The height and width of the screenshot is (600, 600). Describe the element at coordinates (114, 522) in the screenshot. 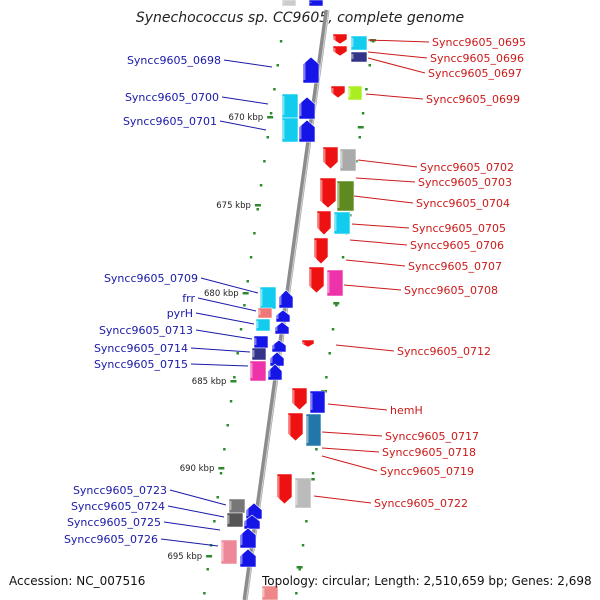

I see `left-gene-label: Syncc9605_0725` at that location.